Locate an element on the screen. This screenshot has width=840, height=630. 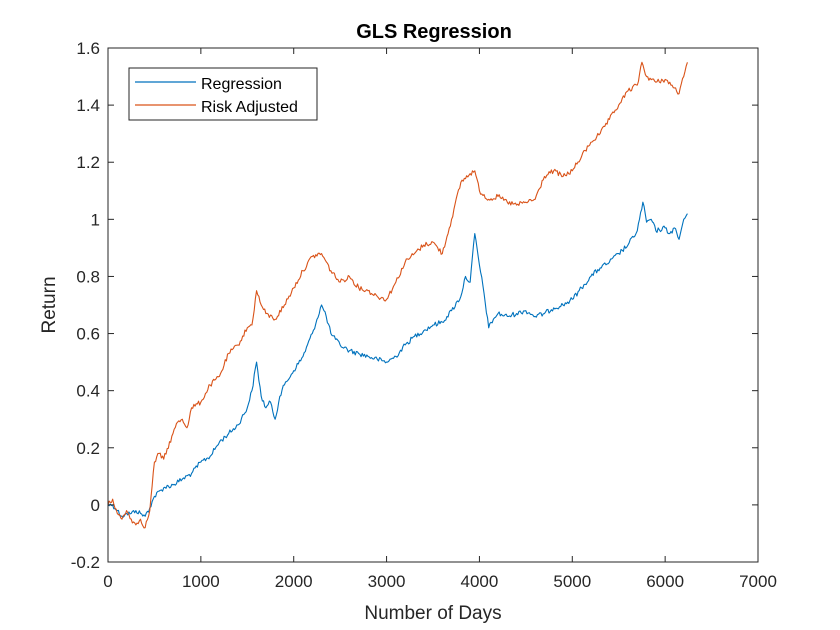
chart-title: GLS Regression is located at coordinates (434, 32).